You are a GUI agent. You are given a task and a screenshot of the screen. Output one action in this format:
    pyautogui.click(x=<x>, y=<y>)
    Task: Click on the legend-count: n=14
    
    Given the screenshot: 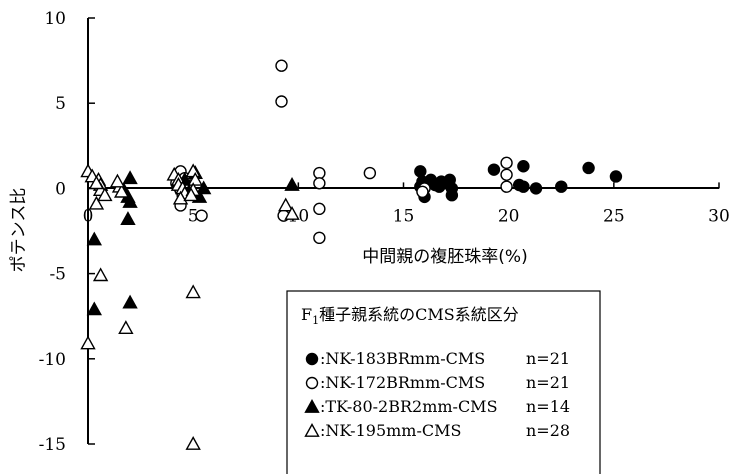 What is the action you would take?
    pyautogui.click(x=548, y=406)
    